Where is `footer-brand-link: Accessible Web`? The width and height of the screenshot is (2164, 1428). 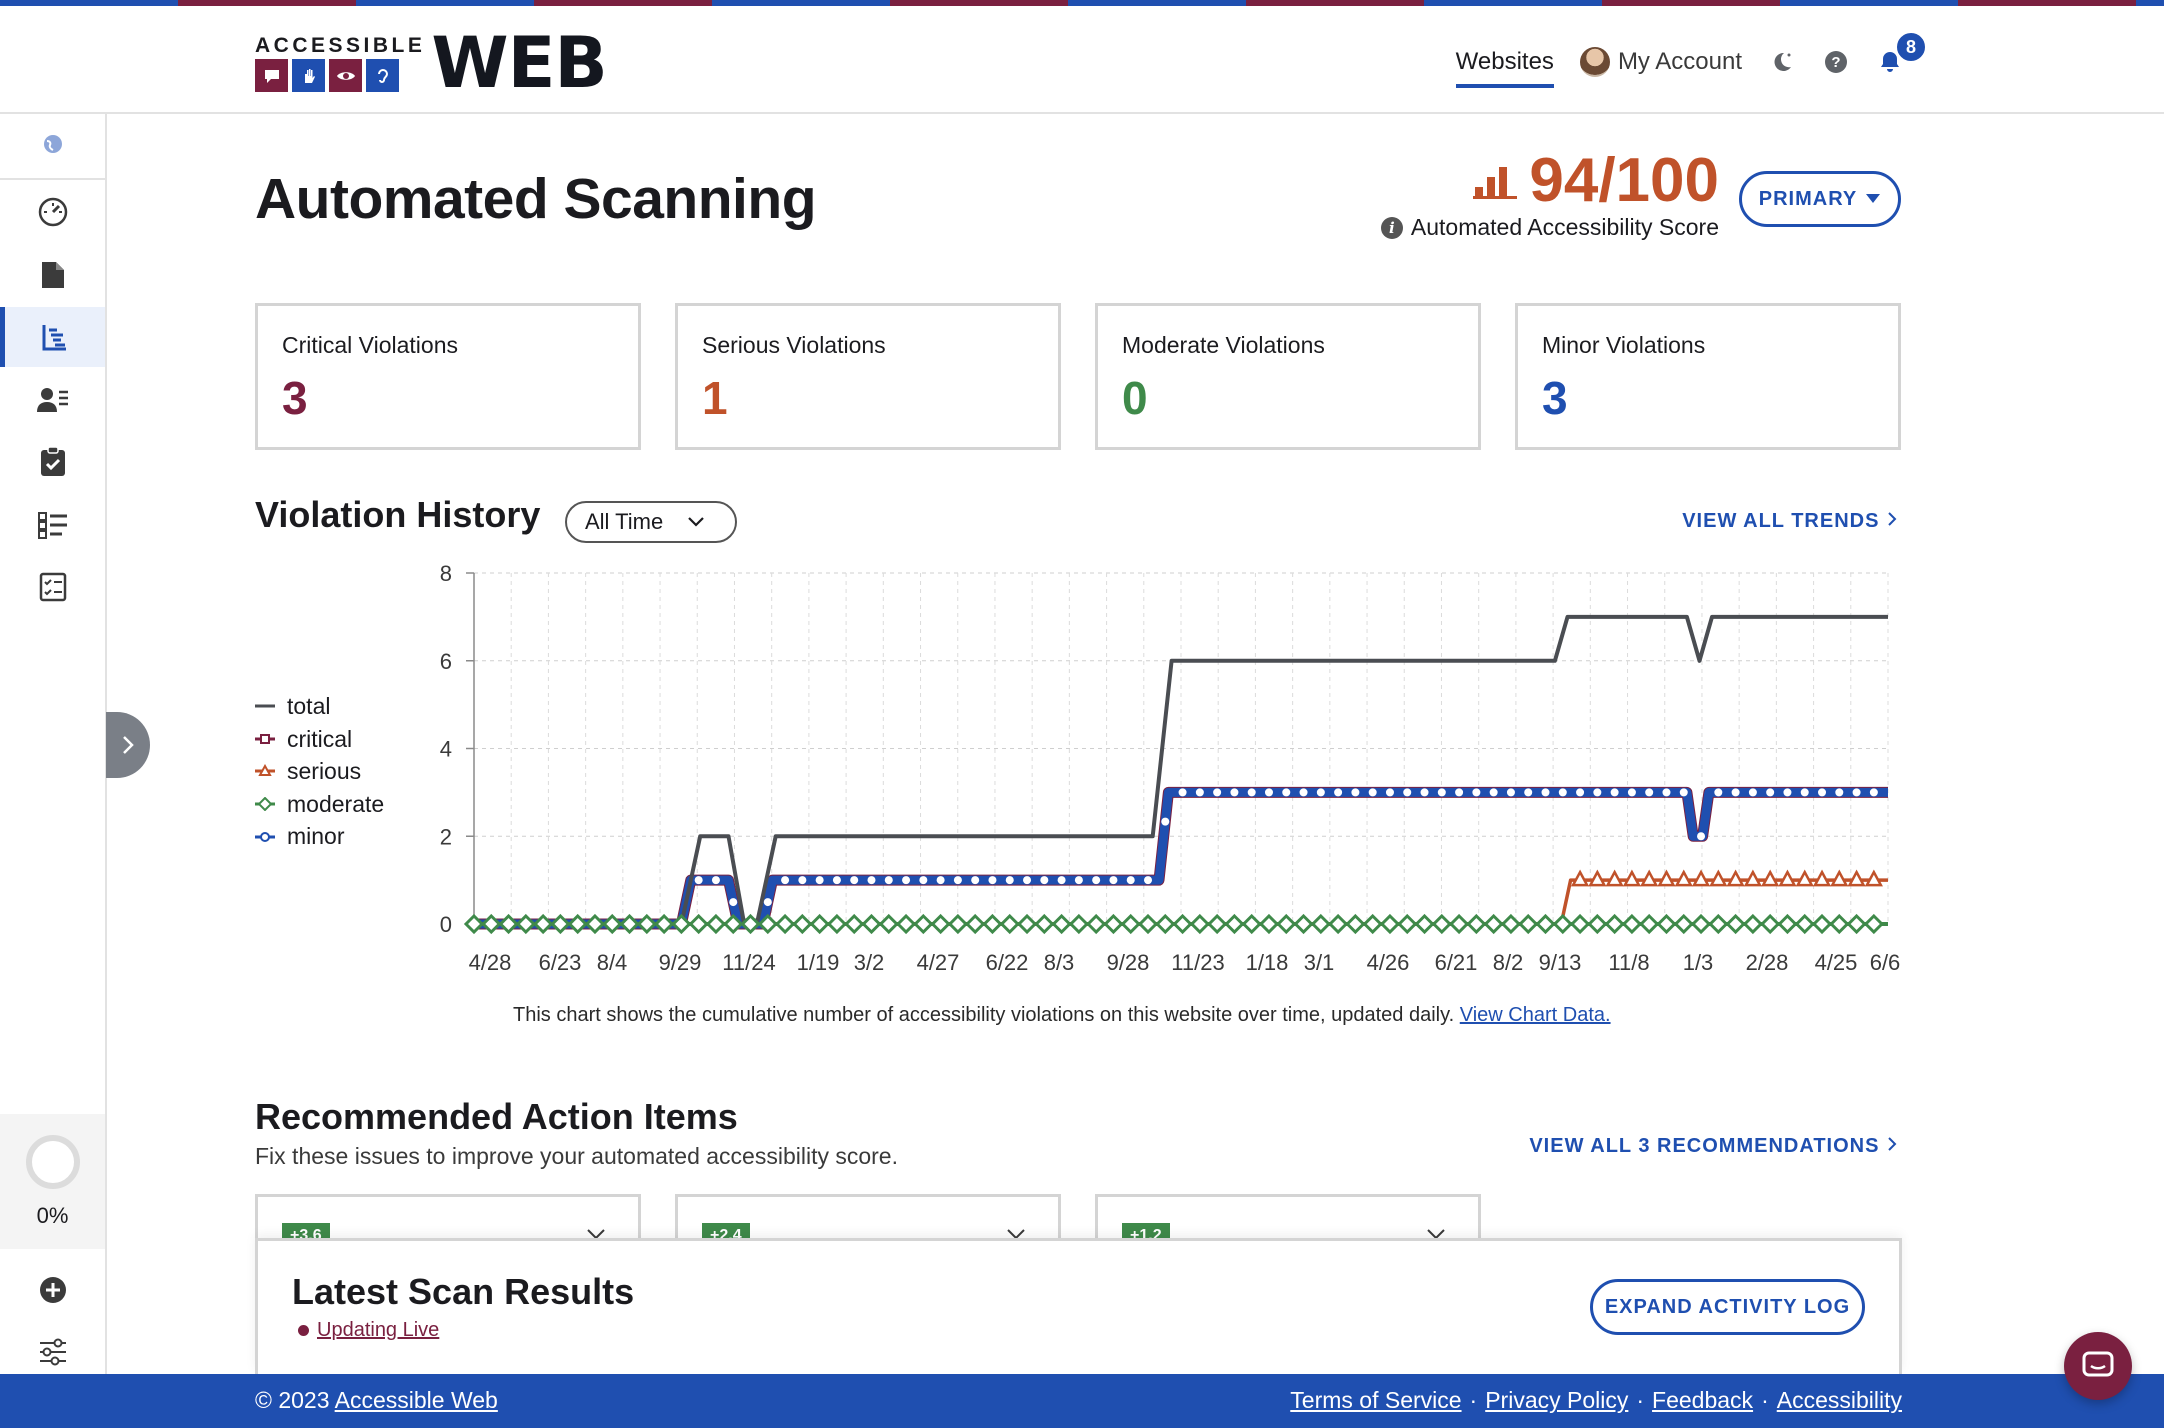
footer-brand-link: Accessible Web is located at coordinates (416, 1400).